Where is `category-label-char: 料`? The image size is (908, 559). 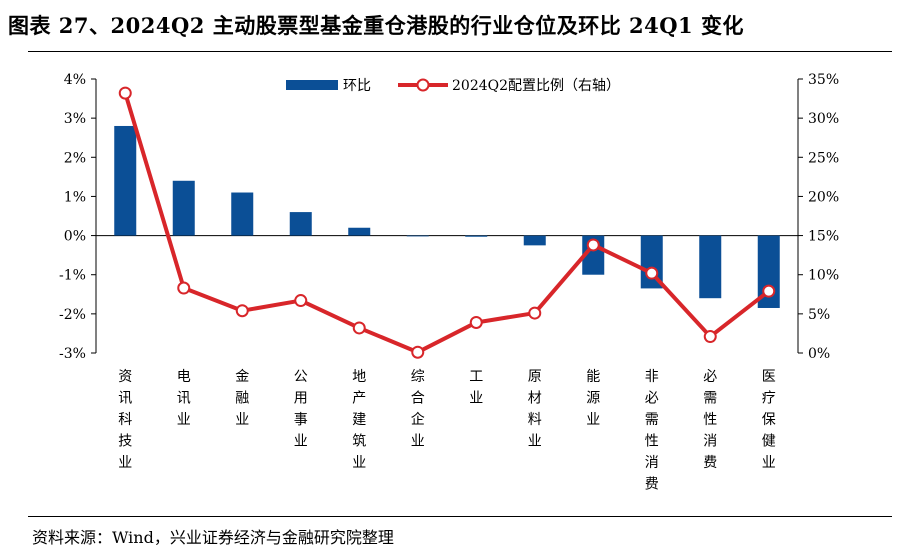 category-label-char: 料 is located at coordinates (535, 420).